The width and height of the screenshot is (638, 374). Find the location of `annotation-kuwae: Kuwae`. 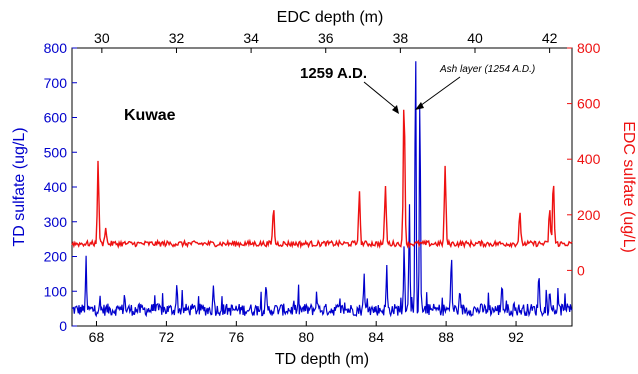

annotation-kuwae: Kuwae is located at coordinates (150, 115).